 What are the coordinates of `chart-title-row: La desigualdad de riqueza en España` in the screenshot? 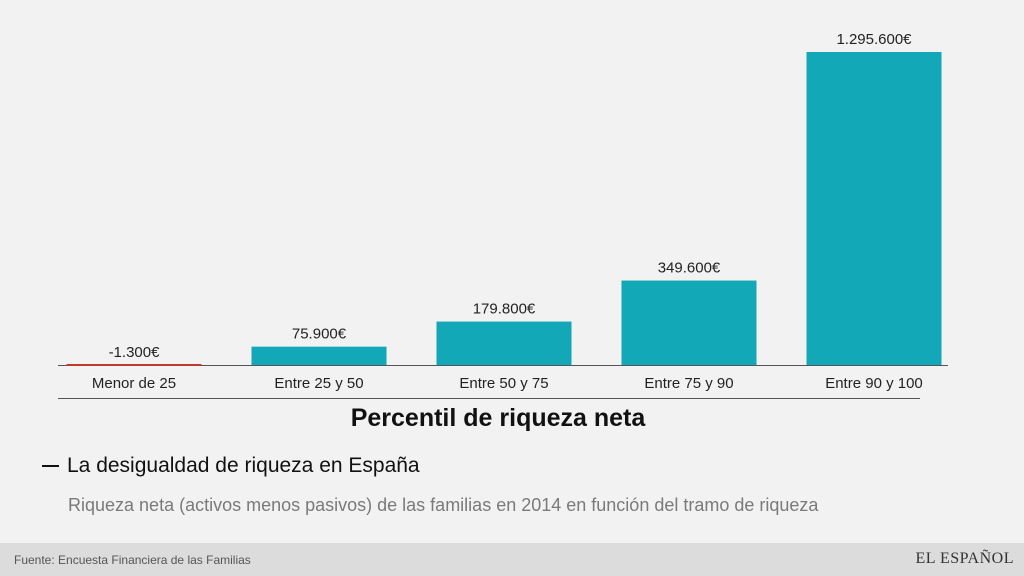 It's located at (231, 466).